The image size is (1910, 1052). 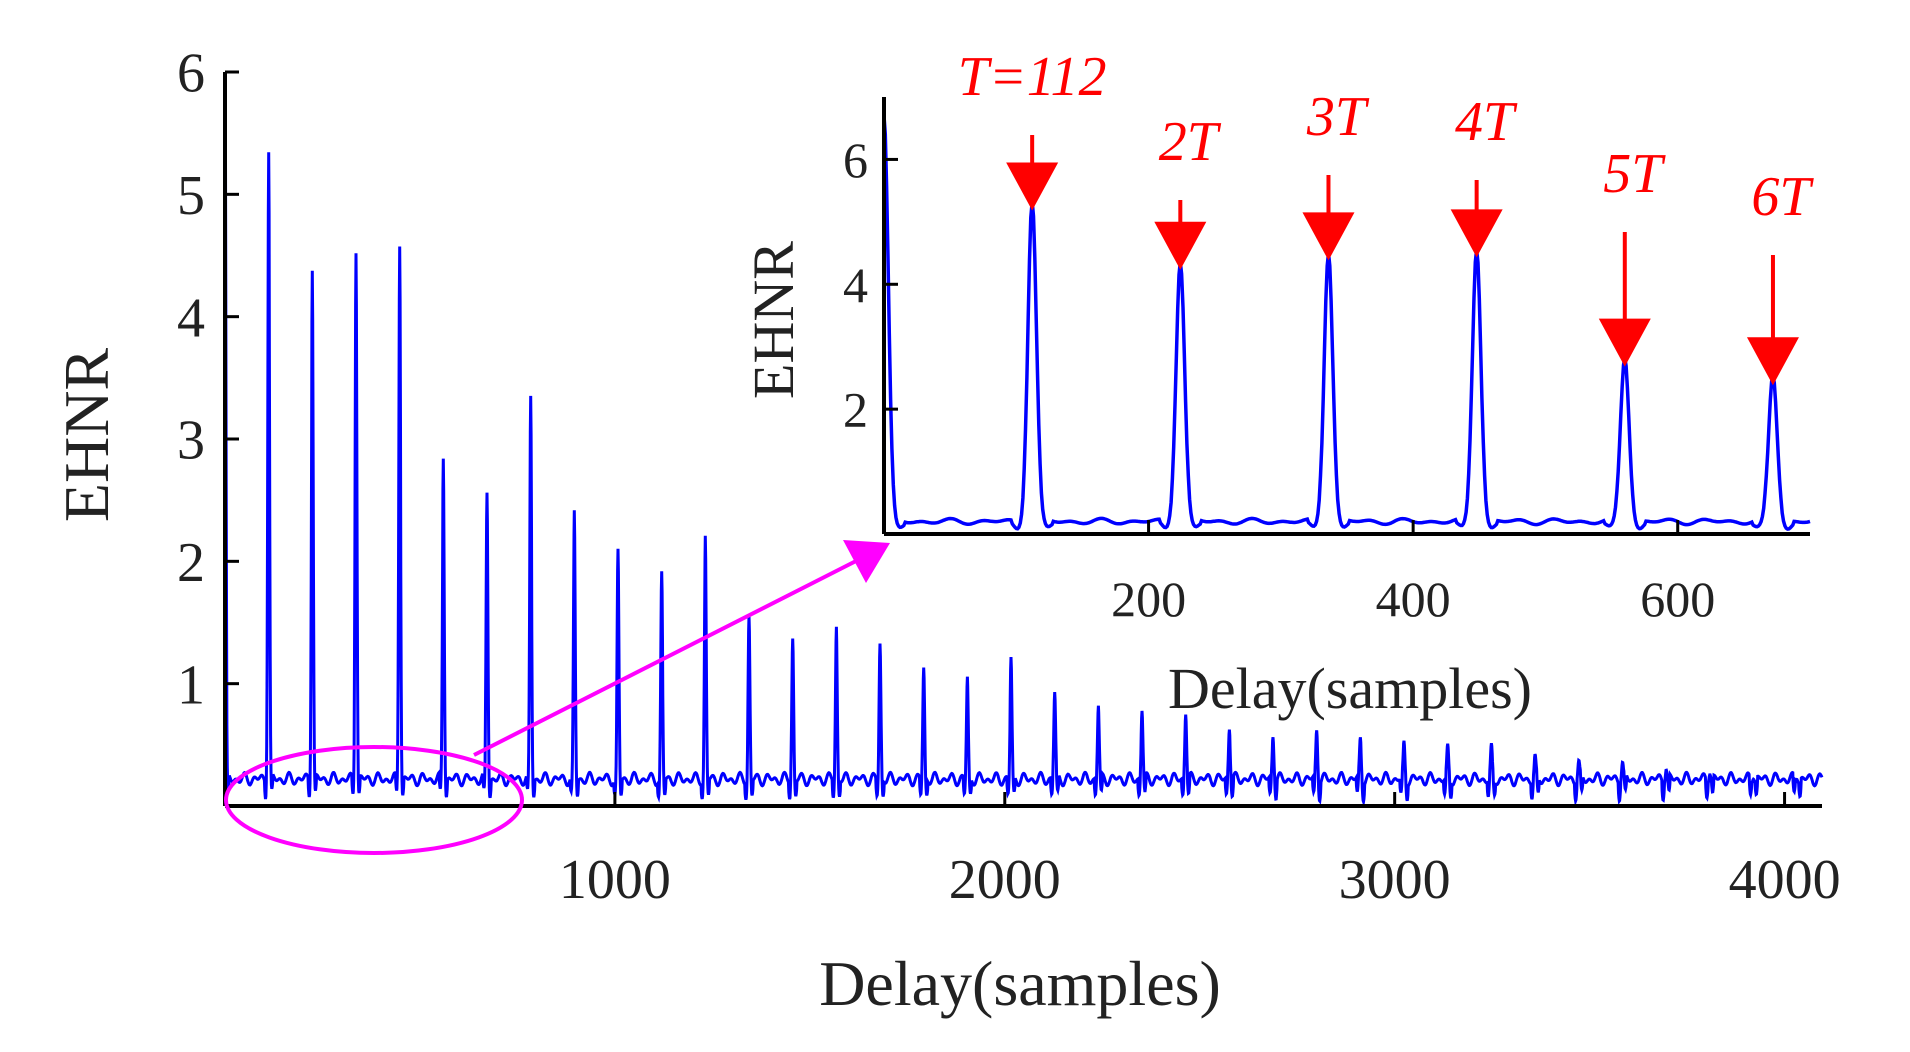 What do you see at coordinates (191, 74) in the screenshot?
I see `main-y-tick-label-5: 6` at bounding box center [191, 74].